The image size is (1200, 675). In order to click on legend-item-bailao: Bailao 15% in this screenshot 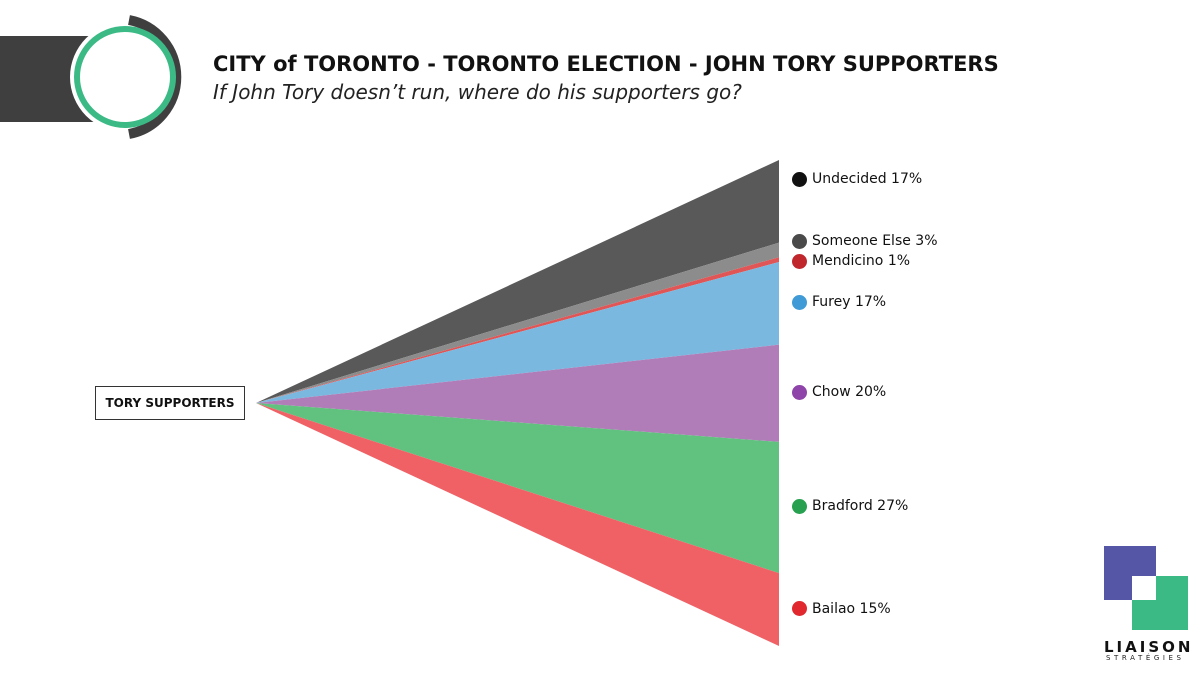, I will do `click(841, 609)`.